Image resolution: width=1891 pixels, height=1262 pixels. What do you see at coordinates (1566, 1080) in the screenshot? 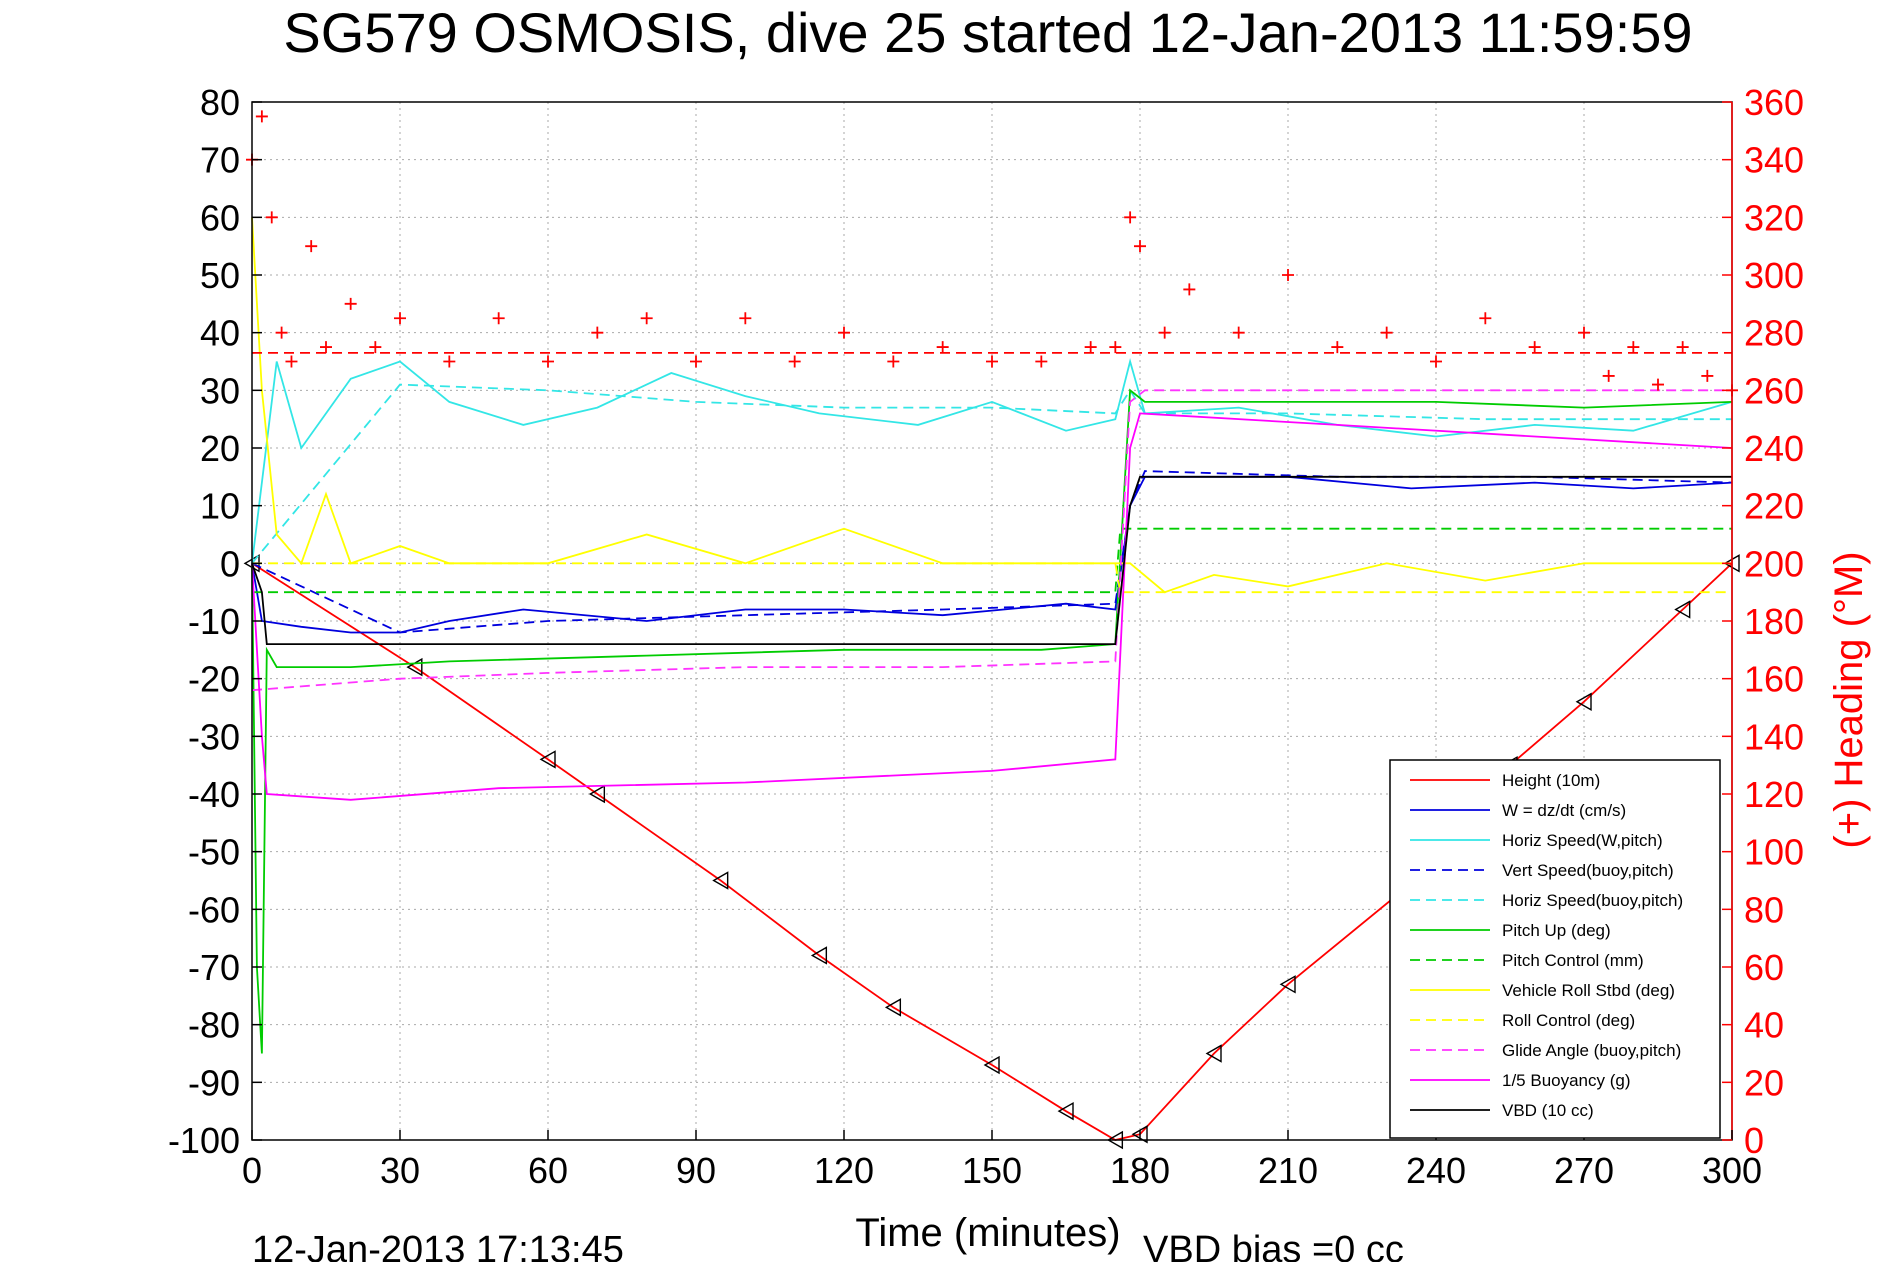
I see `legend-label: 1/5 Buoyancy (g)` at bounding box center [1566, 1080].